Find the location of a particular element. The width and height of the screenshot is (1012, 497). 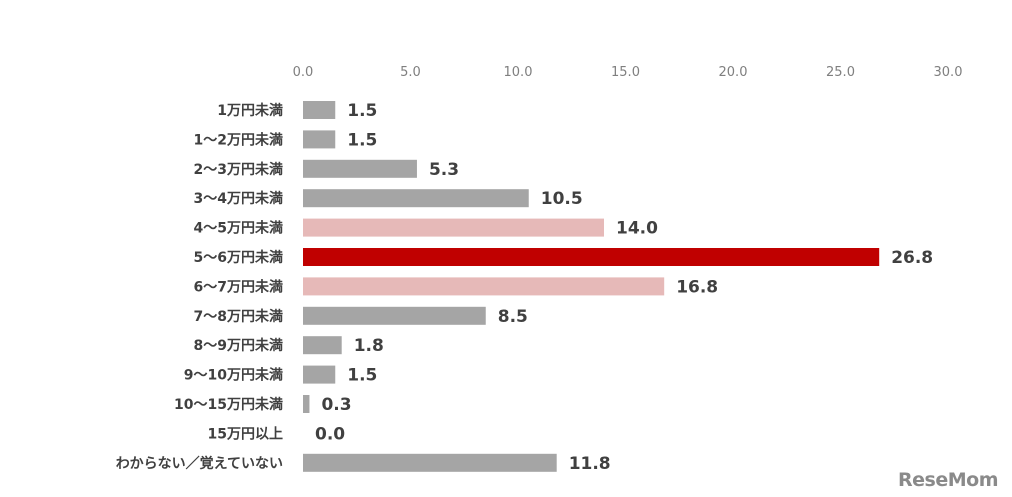

category-label: 1万円未満 is located at coordinates (250, 110).